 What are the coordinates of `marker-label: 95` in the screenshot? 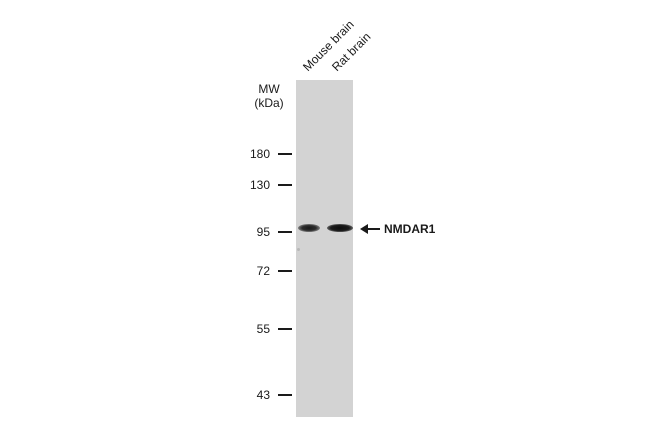 It's located at (263, 232).